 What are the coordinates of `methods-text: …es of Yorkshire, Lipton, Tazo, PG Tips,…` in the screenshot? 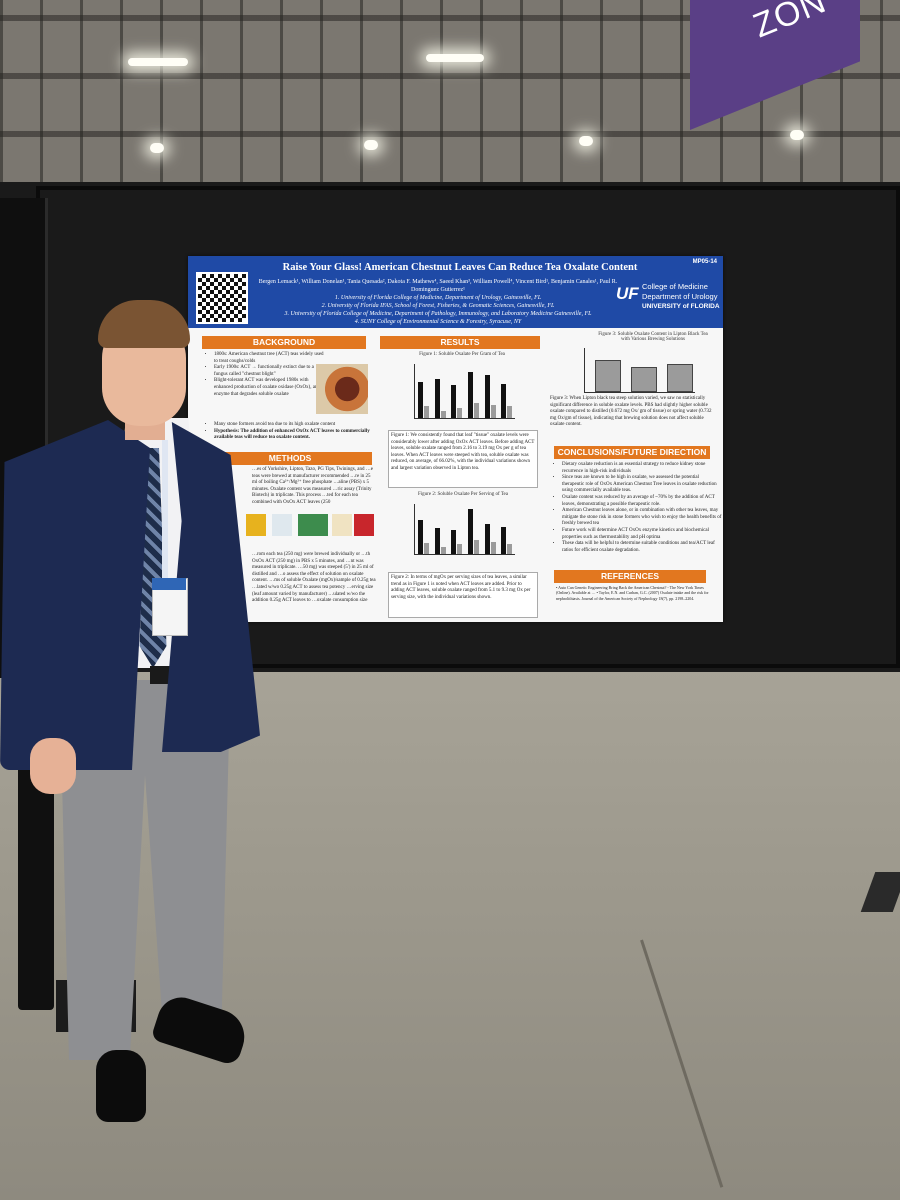 It's located at (312, 486).